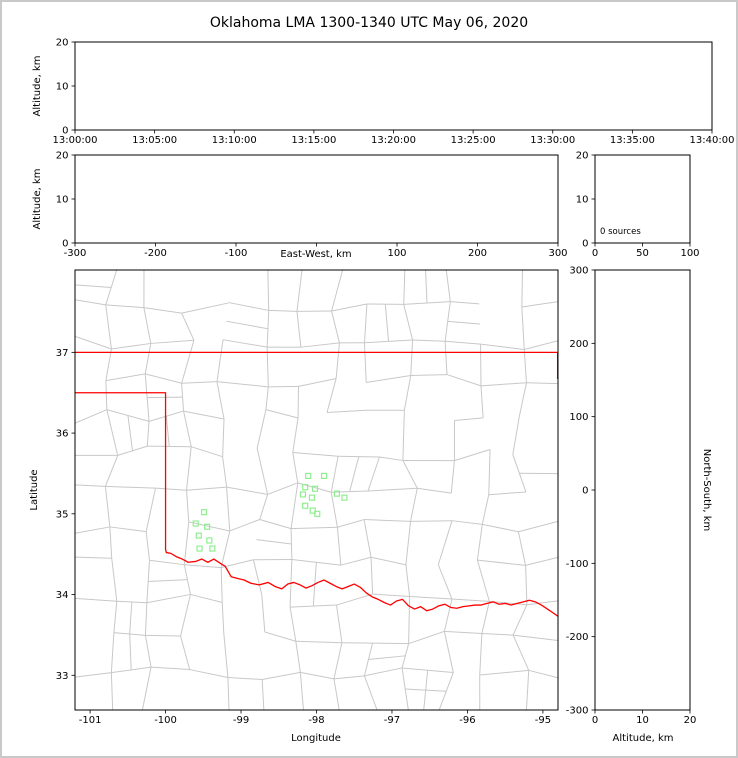  What do you see at coordinates (392, 720) in the screenshot?
I see `longitude-tick-label: -97` at bounding box center [392, 720].